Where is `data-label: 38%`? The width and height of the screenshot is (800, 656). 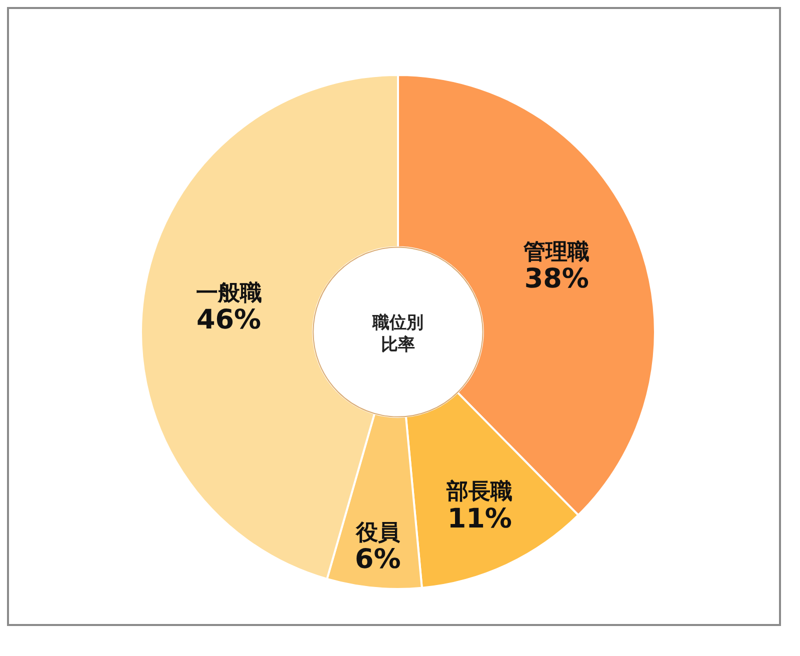
data-label: 38% is located at coordinates (556, 279).